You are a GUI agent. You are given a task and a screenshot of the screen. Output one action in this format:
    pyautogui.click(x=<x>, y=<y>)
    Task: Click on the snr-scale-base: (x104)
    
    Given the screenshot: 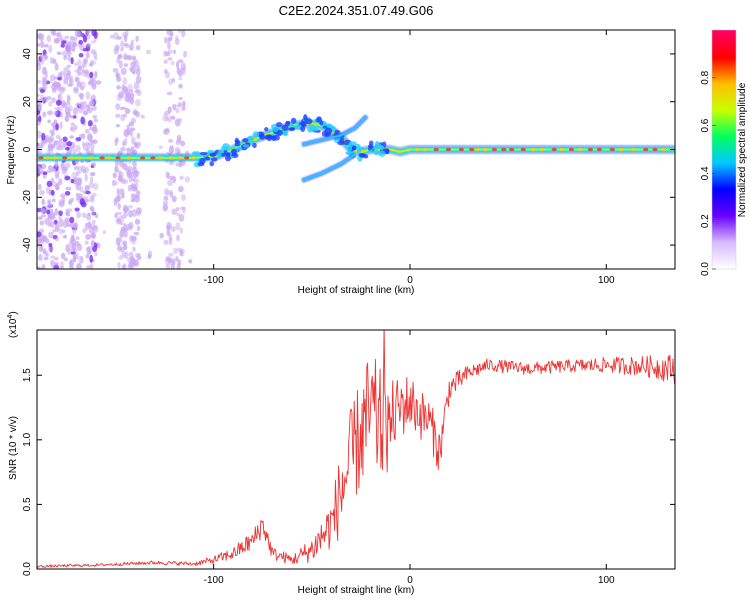 What is the action you would take?
    pyautogui.click(x=13, y=324)
    